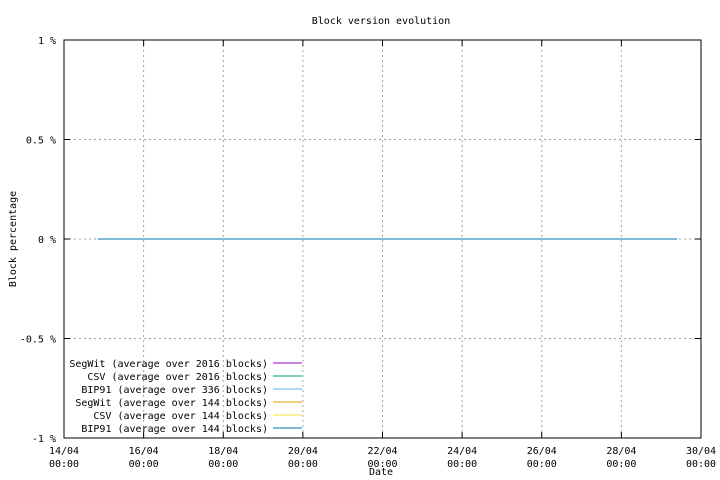 The width and height of the screenshot is (720, 480). What do you see at coordinates (381, 21) in the screenshot?
I see `chart-title: Block version evolution` at bounding box center [381, 21].